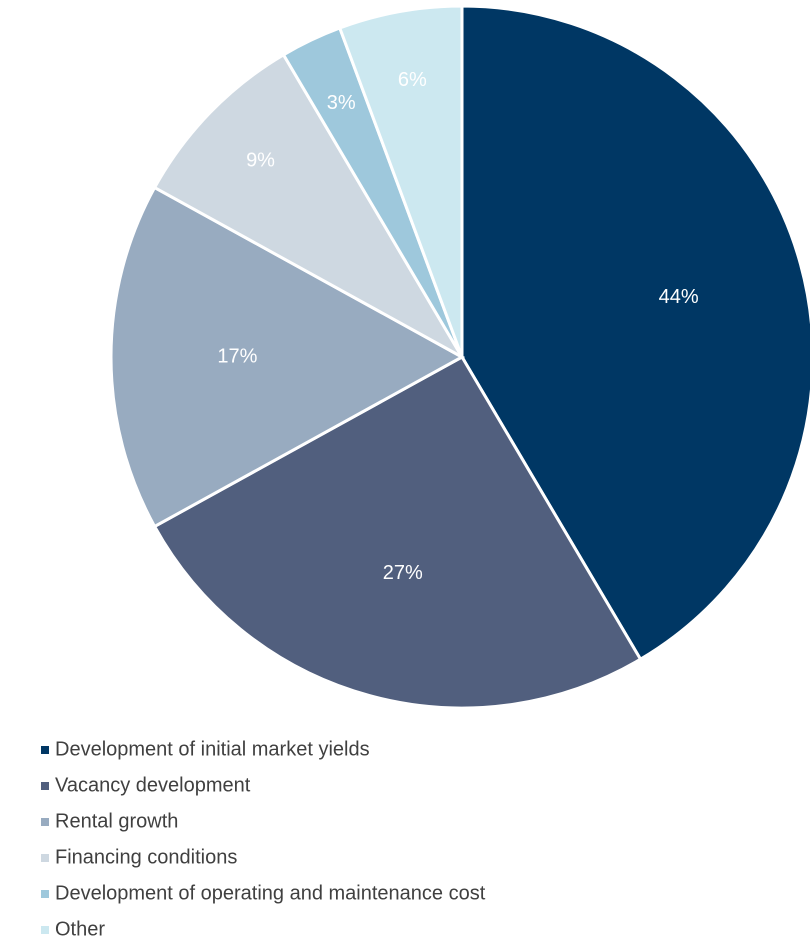 The height and width of the screenshot is (942, 810). I want to click on slice-label: 6%, so click(412, 80).